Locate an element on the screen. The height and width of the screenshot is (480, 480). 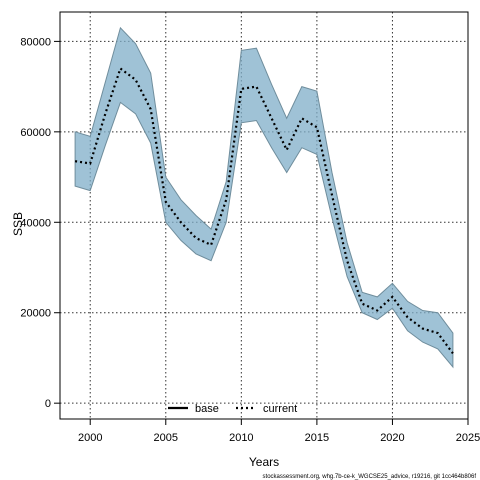
legend-label-current: current is located at coordinates (280, 409).